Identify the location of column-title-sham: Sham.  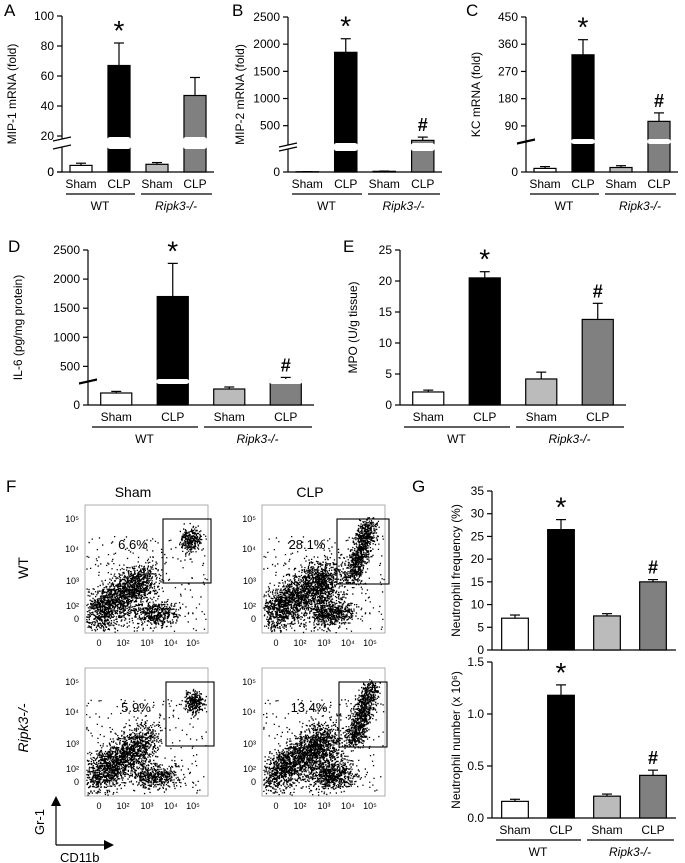
(133, 492).